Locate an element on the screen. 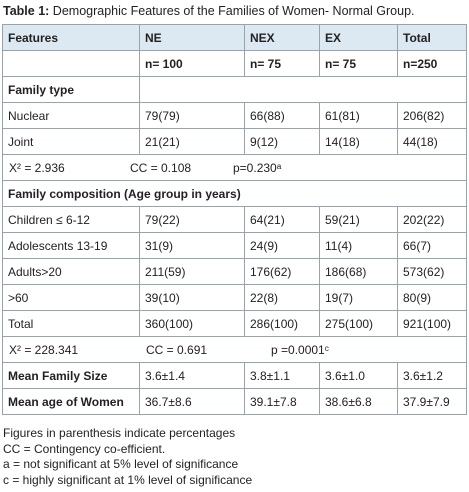 Image resolution: width=469 pixels, height=492 pixels. table-row: Adolescents 13-19 31(9) 24(9) 11(4) 66(7) is located at coordinates (234, 245).